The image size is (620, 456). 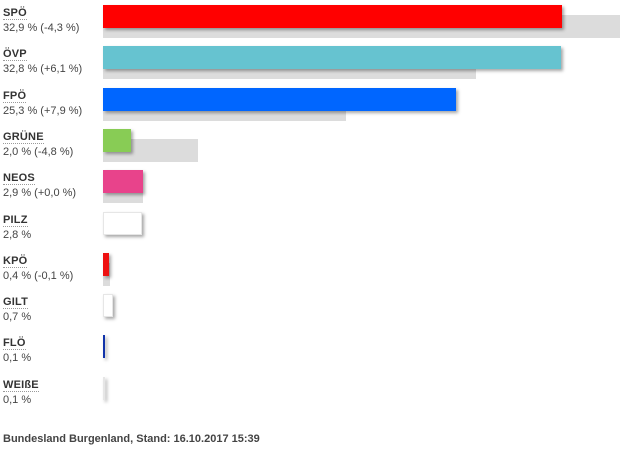 I want to click on party-row: SPÖ 32,9 % (-4,3 %), so click(x=310, y=24).